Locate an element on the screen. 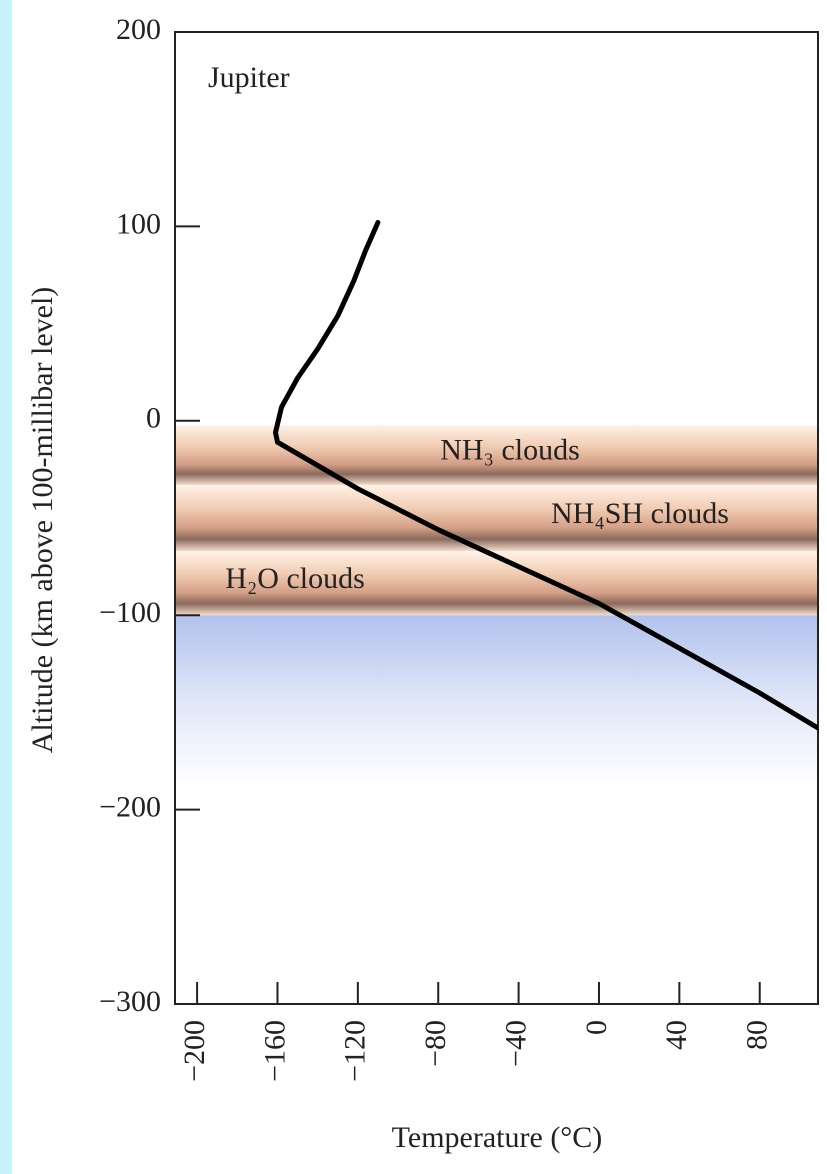 The width and height of the screenshot is (827, 1174). x-tick-label: 0 is located at coordinates (596, 1027).